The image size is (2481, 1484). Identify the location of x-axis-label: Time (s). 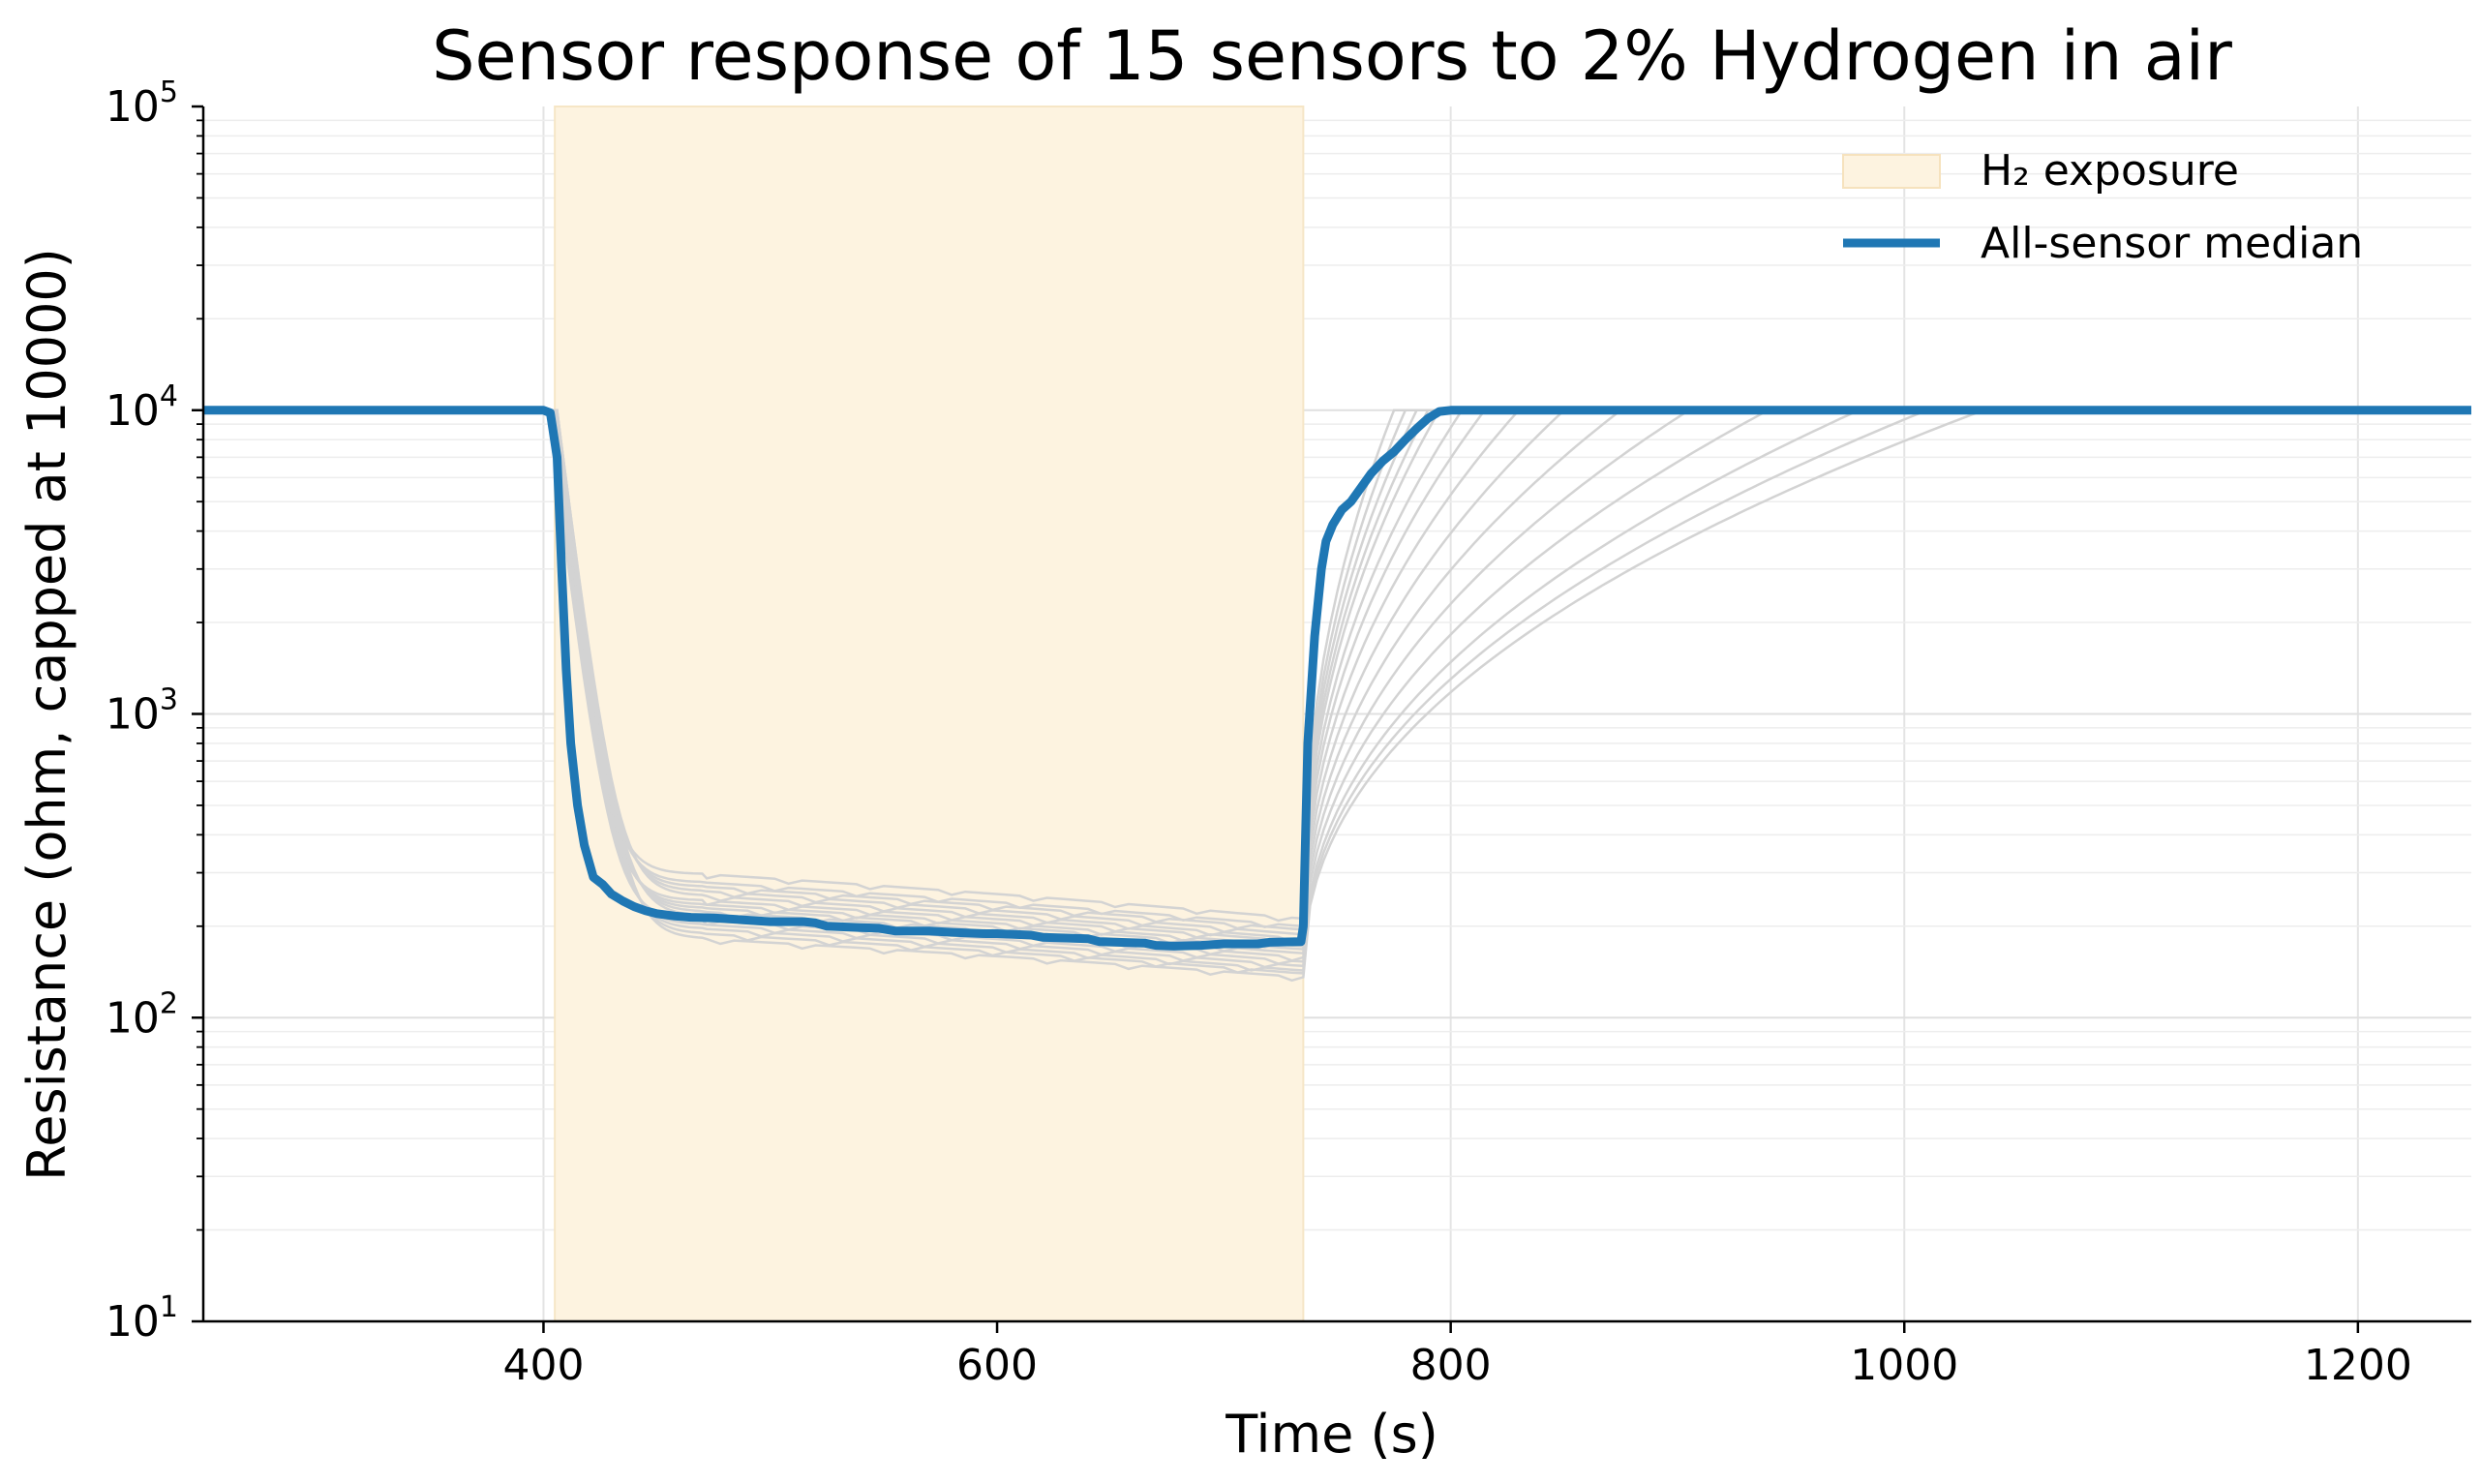
(1331, 1434).